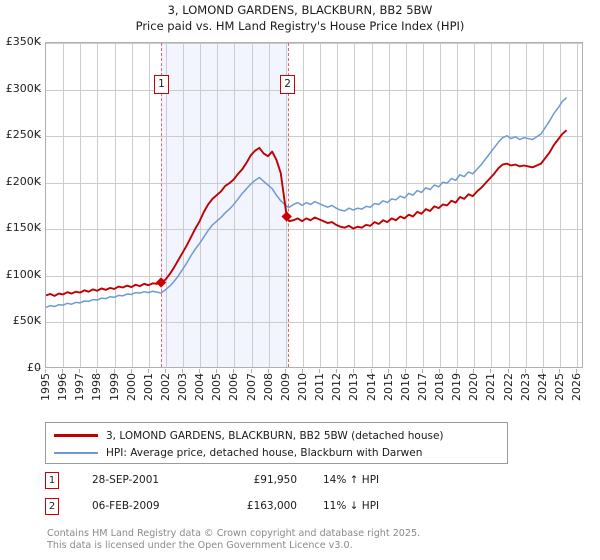  What do you see at coordinates (525, 387) in the screenshot?
I see `x-axis-label: 2023` at bounding box center [525, 387].